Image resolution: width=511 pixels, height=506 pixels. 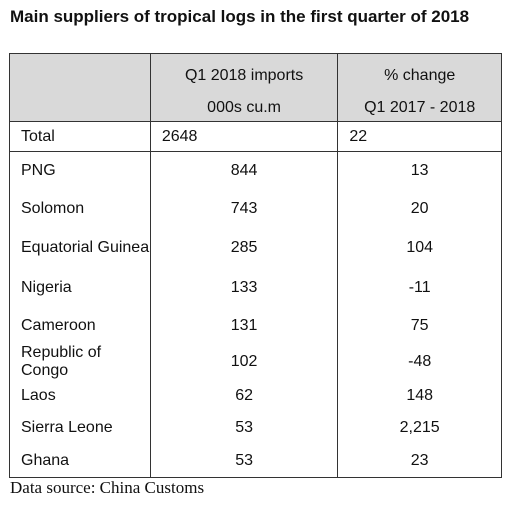 What do you see at coordinates (80, 209) in the screenshot?
I see `supplier-name: Solomon` at bounding box center [80, 209].